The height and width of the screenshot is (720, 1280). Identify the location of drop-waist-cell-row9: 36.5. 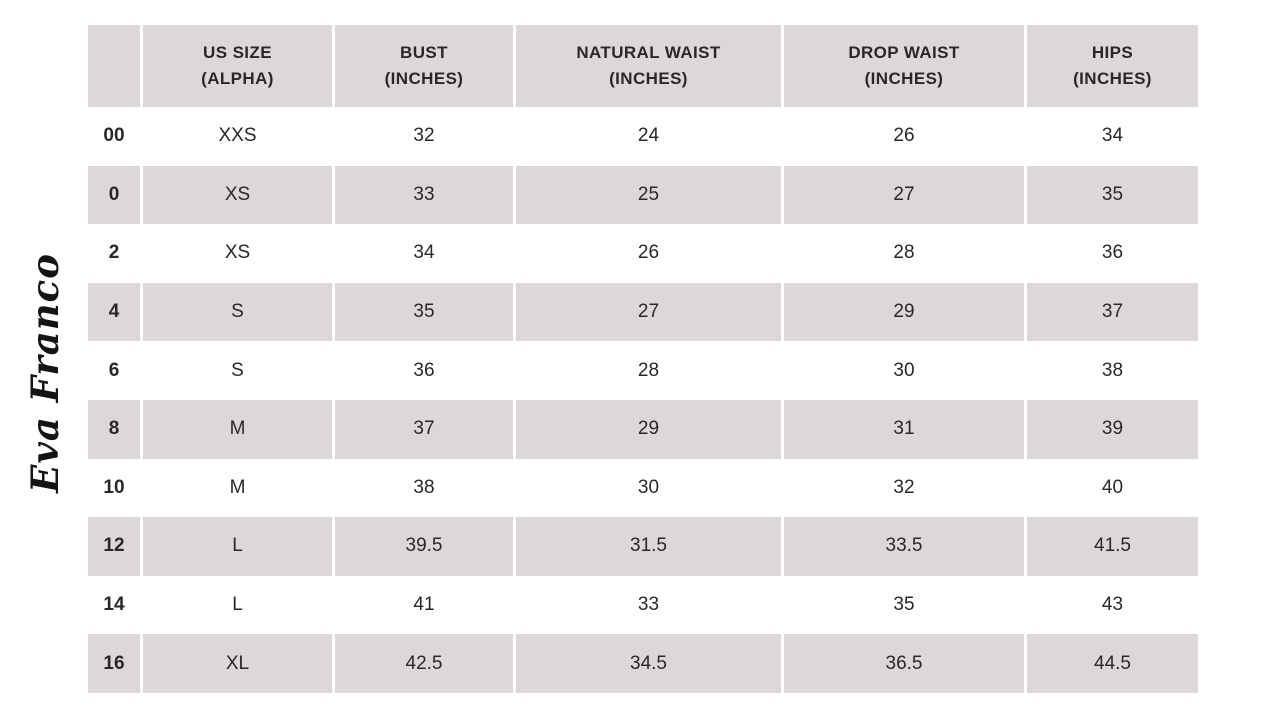
(904, 663).